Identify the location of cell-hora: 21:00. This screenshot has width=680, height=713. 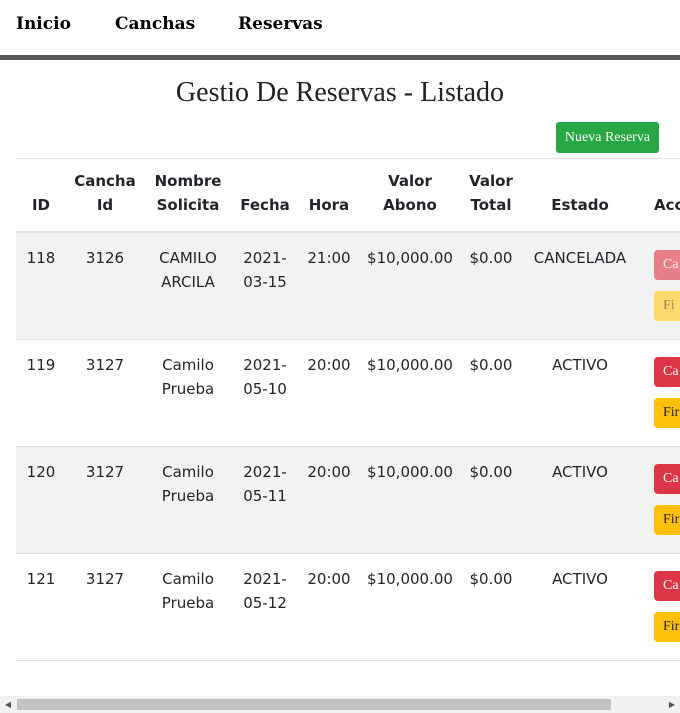
(329, 258).